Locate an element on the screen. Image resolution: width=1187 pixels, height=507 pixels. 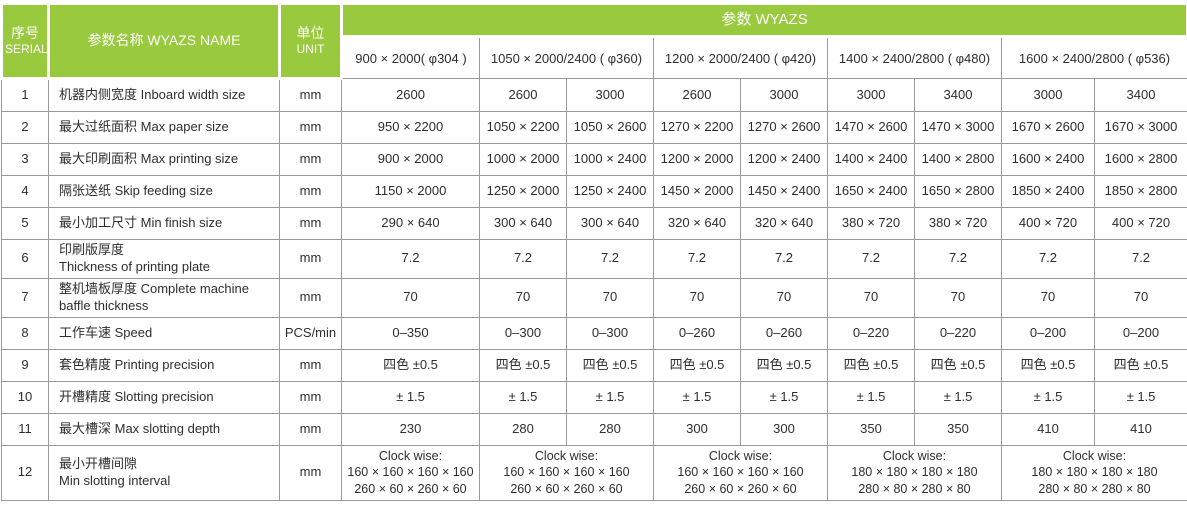
value-cell: 0–350 is located at coordinates (411, 333).